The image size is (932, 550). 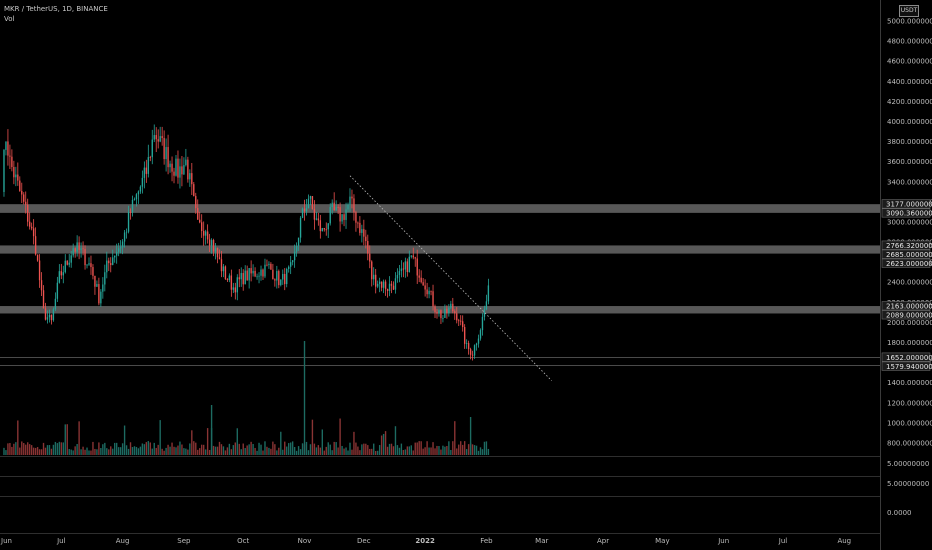 What do you see at coordinates (909, 316) in the screenshot?
I see `level-tag-label: 2089.00000000` at bounding box center [909, 316].